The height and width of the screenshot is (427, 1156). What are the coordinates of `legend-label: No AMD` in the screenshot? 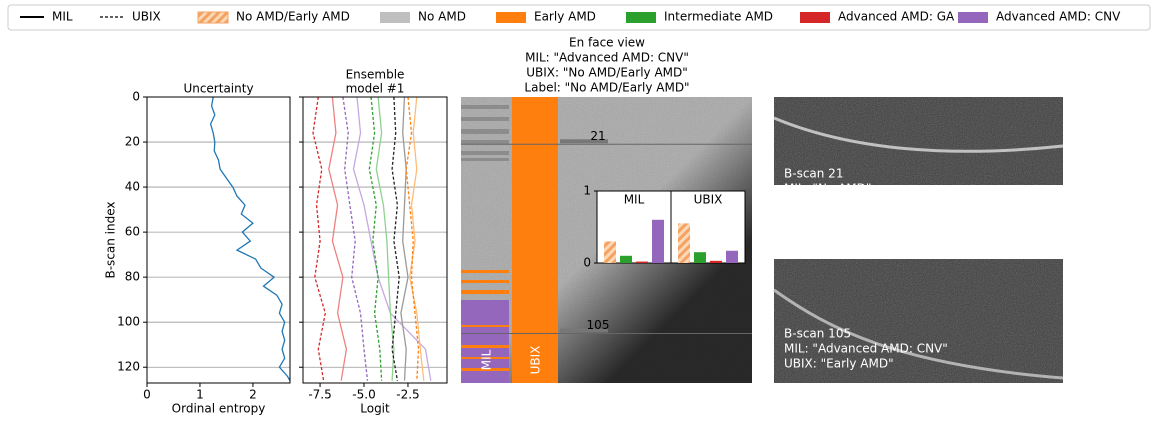 It's located at (442, 17).